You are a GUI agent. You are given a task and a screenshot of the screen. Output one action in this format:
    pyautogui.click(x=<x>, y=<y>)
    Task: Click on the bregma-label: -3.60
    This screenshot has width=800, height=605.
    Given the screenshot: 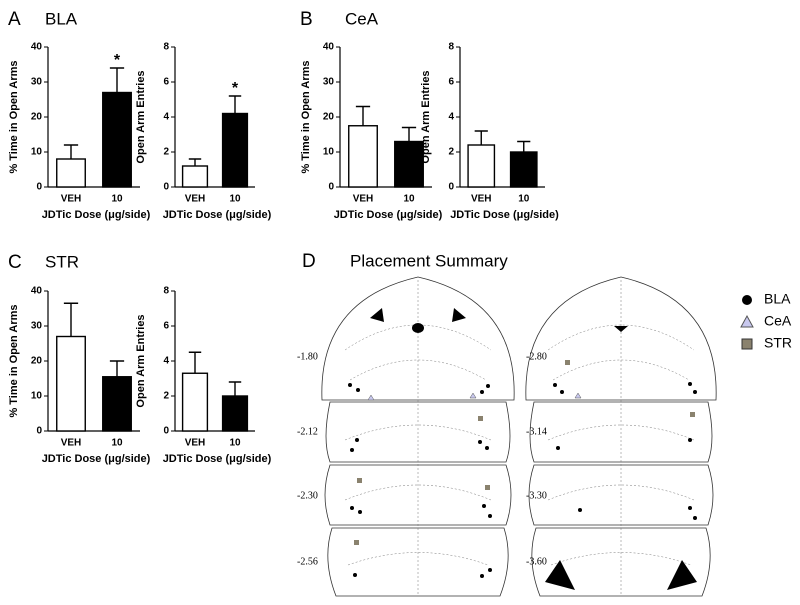 What is the action you would take?
    pyautogui.click(x=536, y=561)
    